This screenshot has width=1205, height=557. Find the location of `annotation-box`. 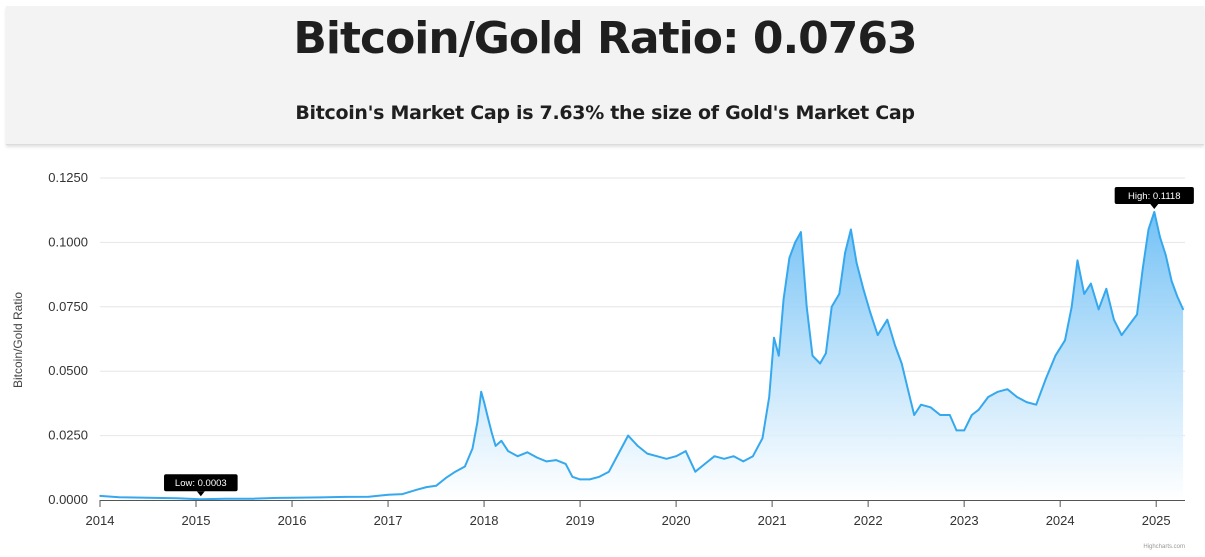

annotation-box is located at coordinates (201, 483).